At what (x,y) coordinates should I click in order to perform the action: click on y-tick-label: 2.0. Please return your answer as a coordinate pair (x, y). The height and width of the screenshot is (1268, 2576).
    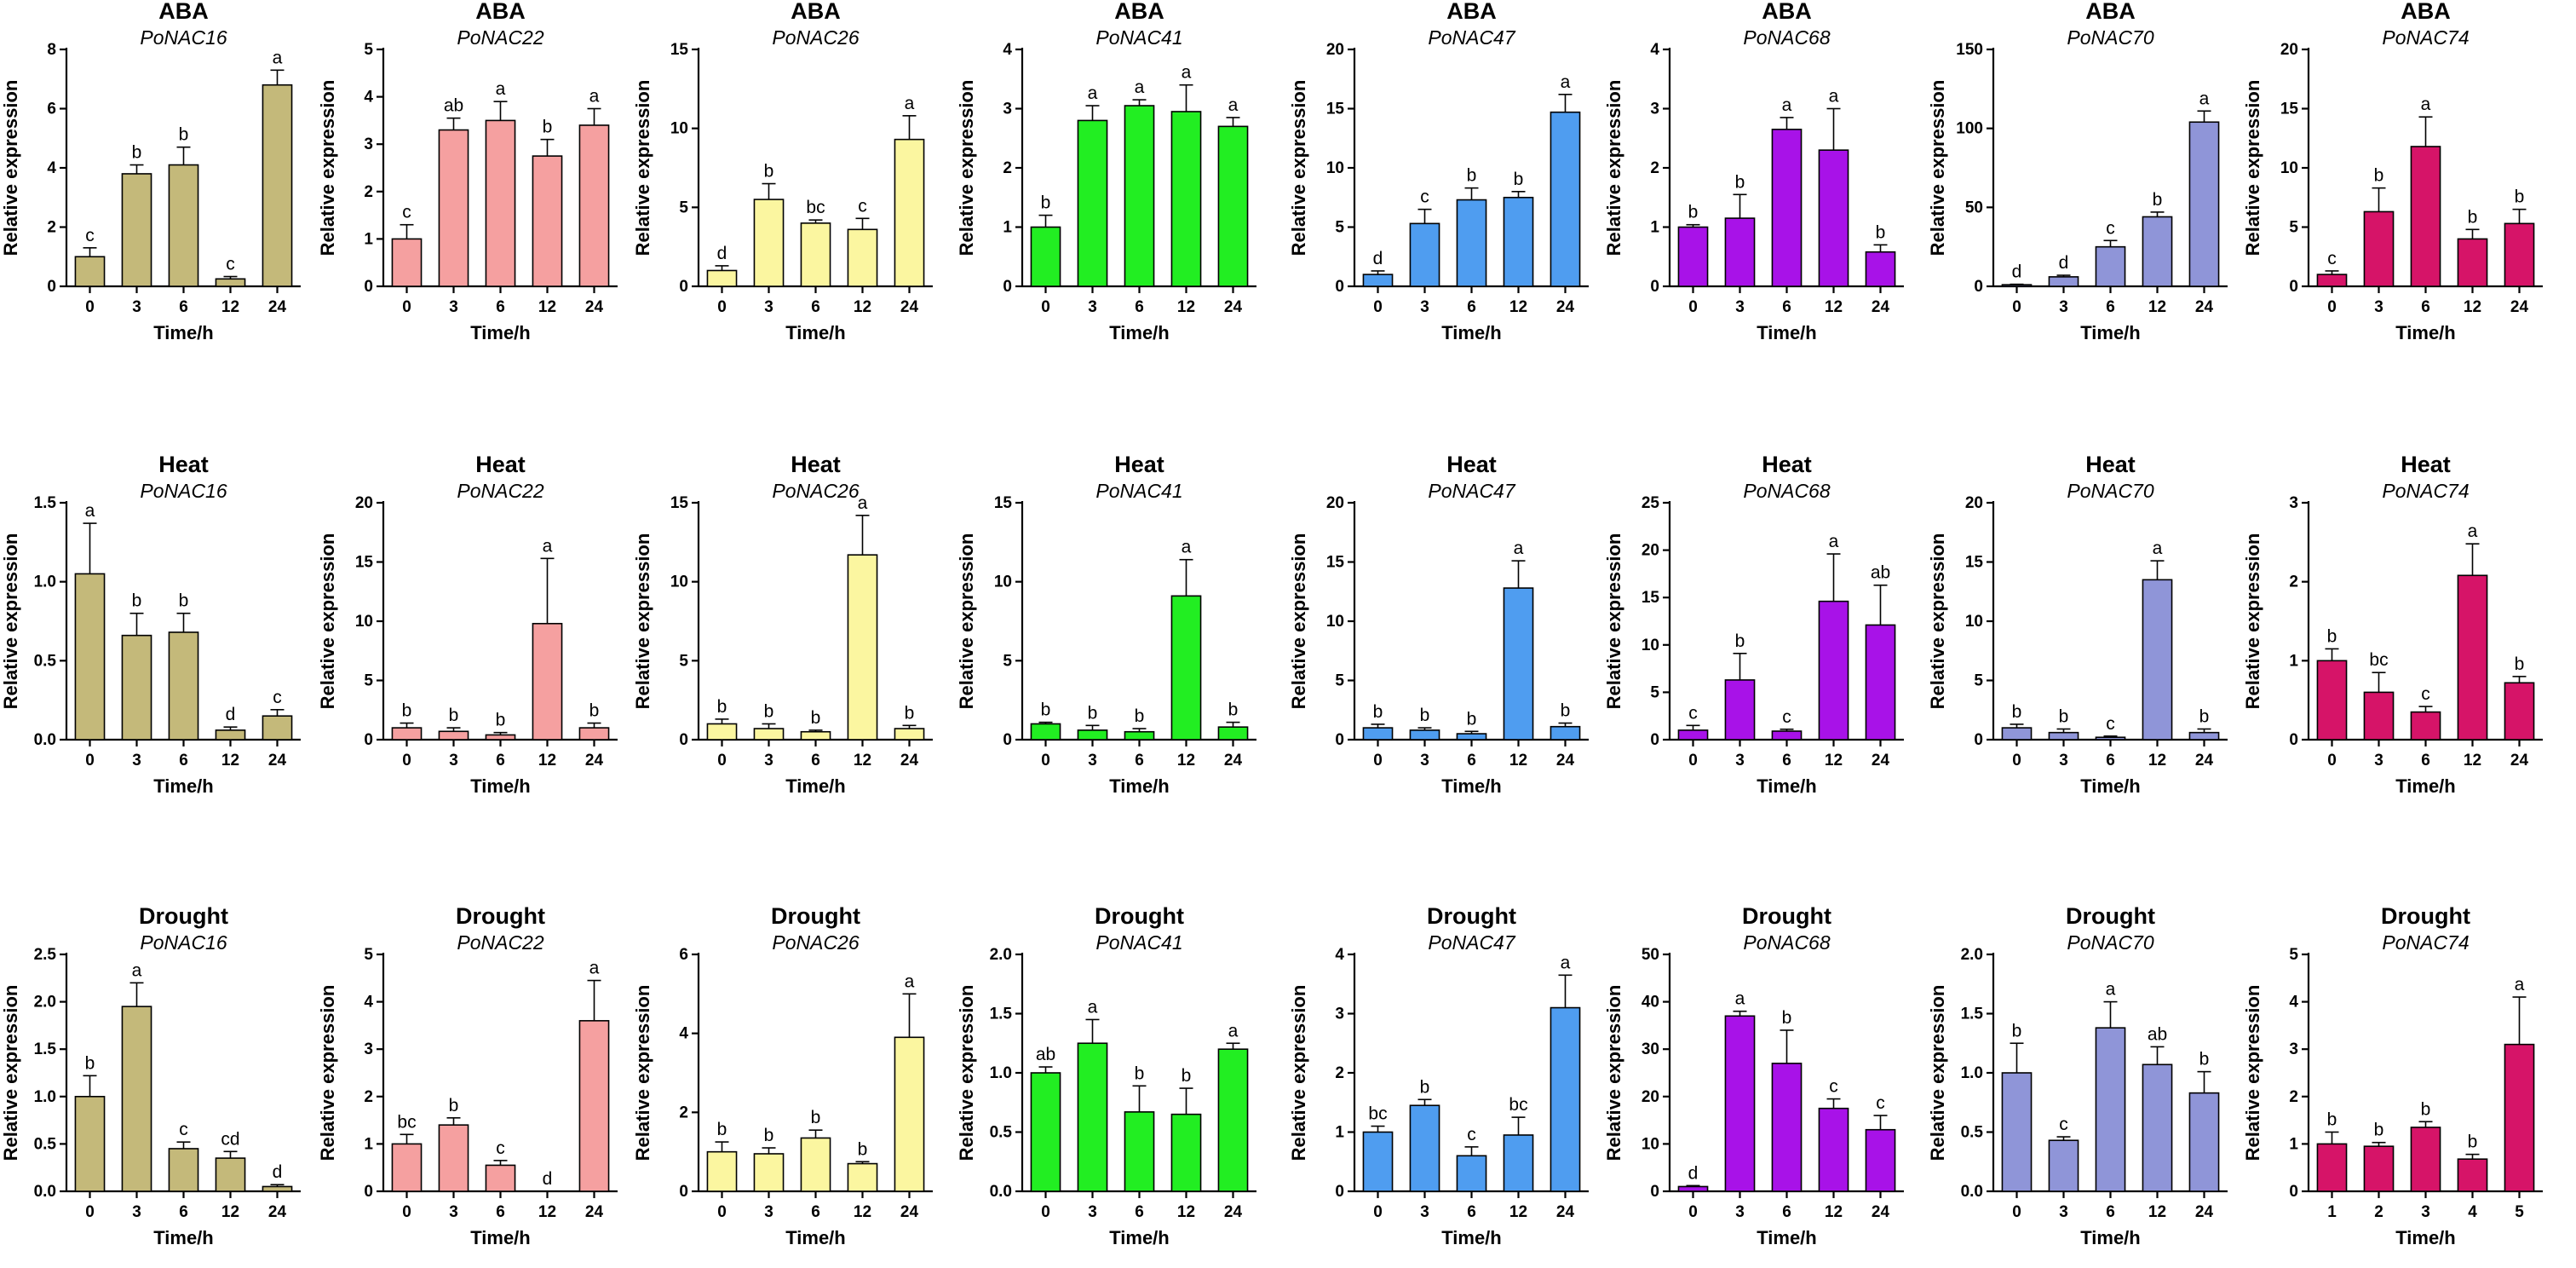
    Looking at the image, I should click on (1001, 955).